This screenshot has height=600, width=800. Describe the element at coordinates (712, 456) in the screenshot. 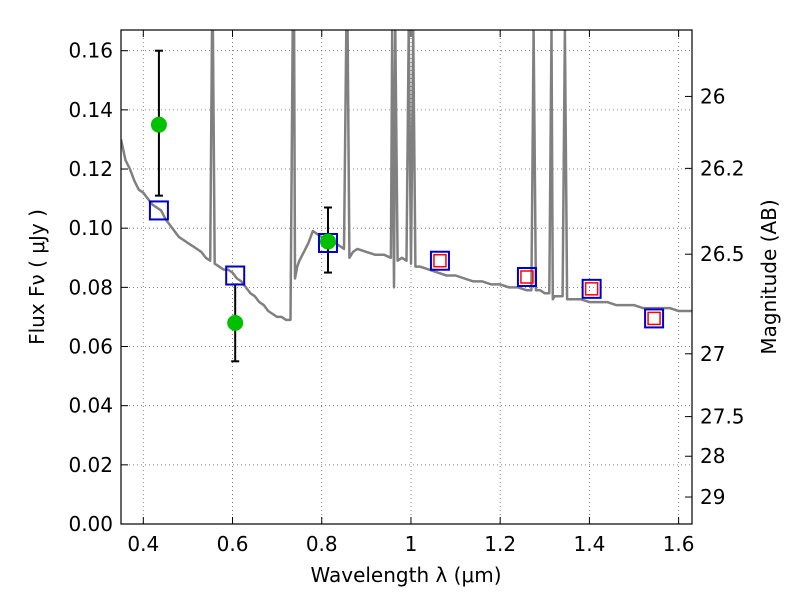

I see `right-tick-label: 28` at that location.